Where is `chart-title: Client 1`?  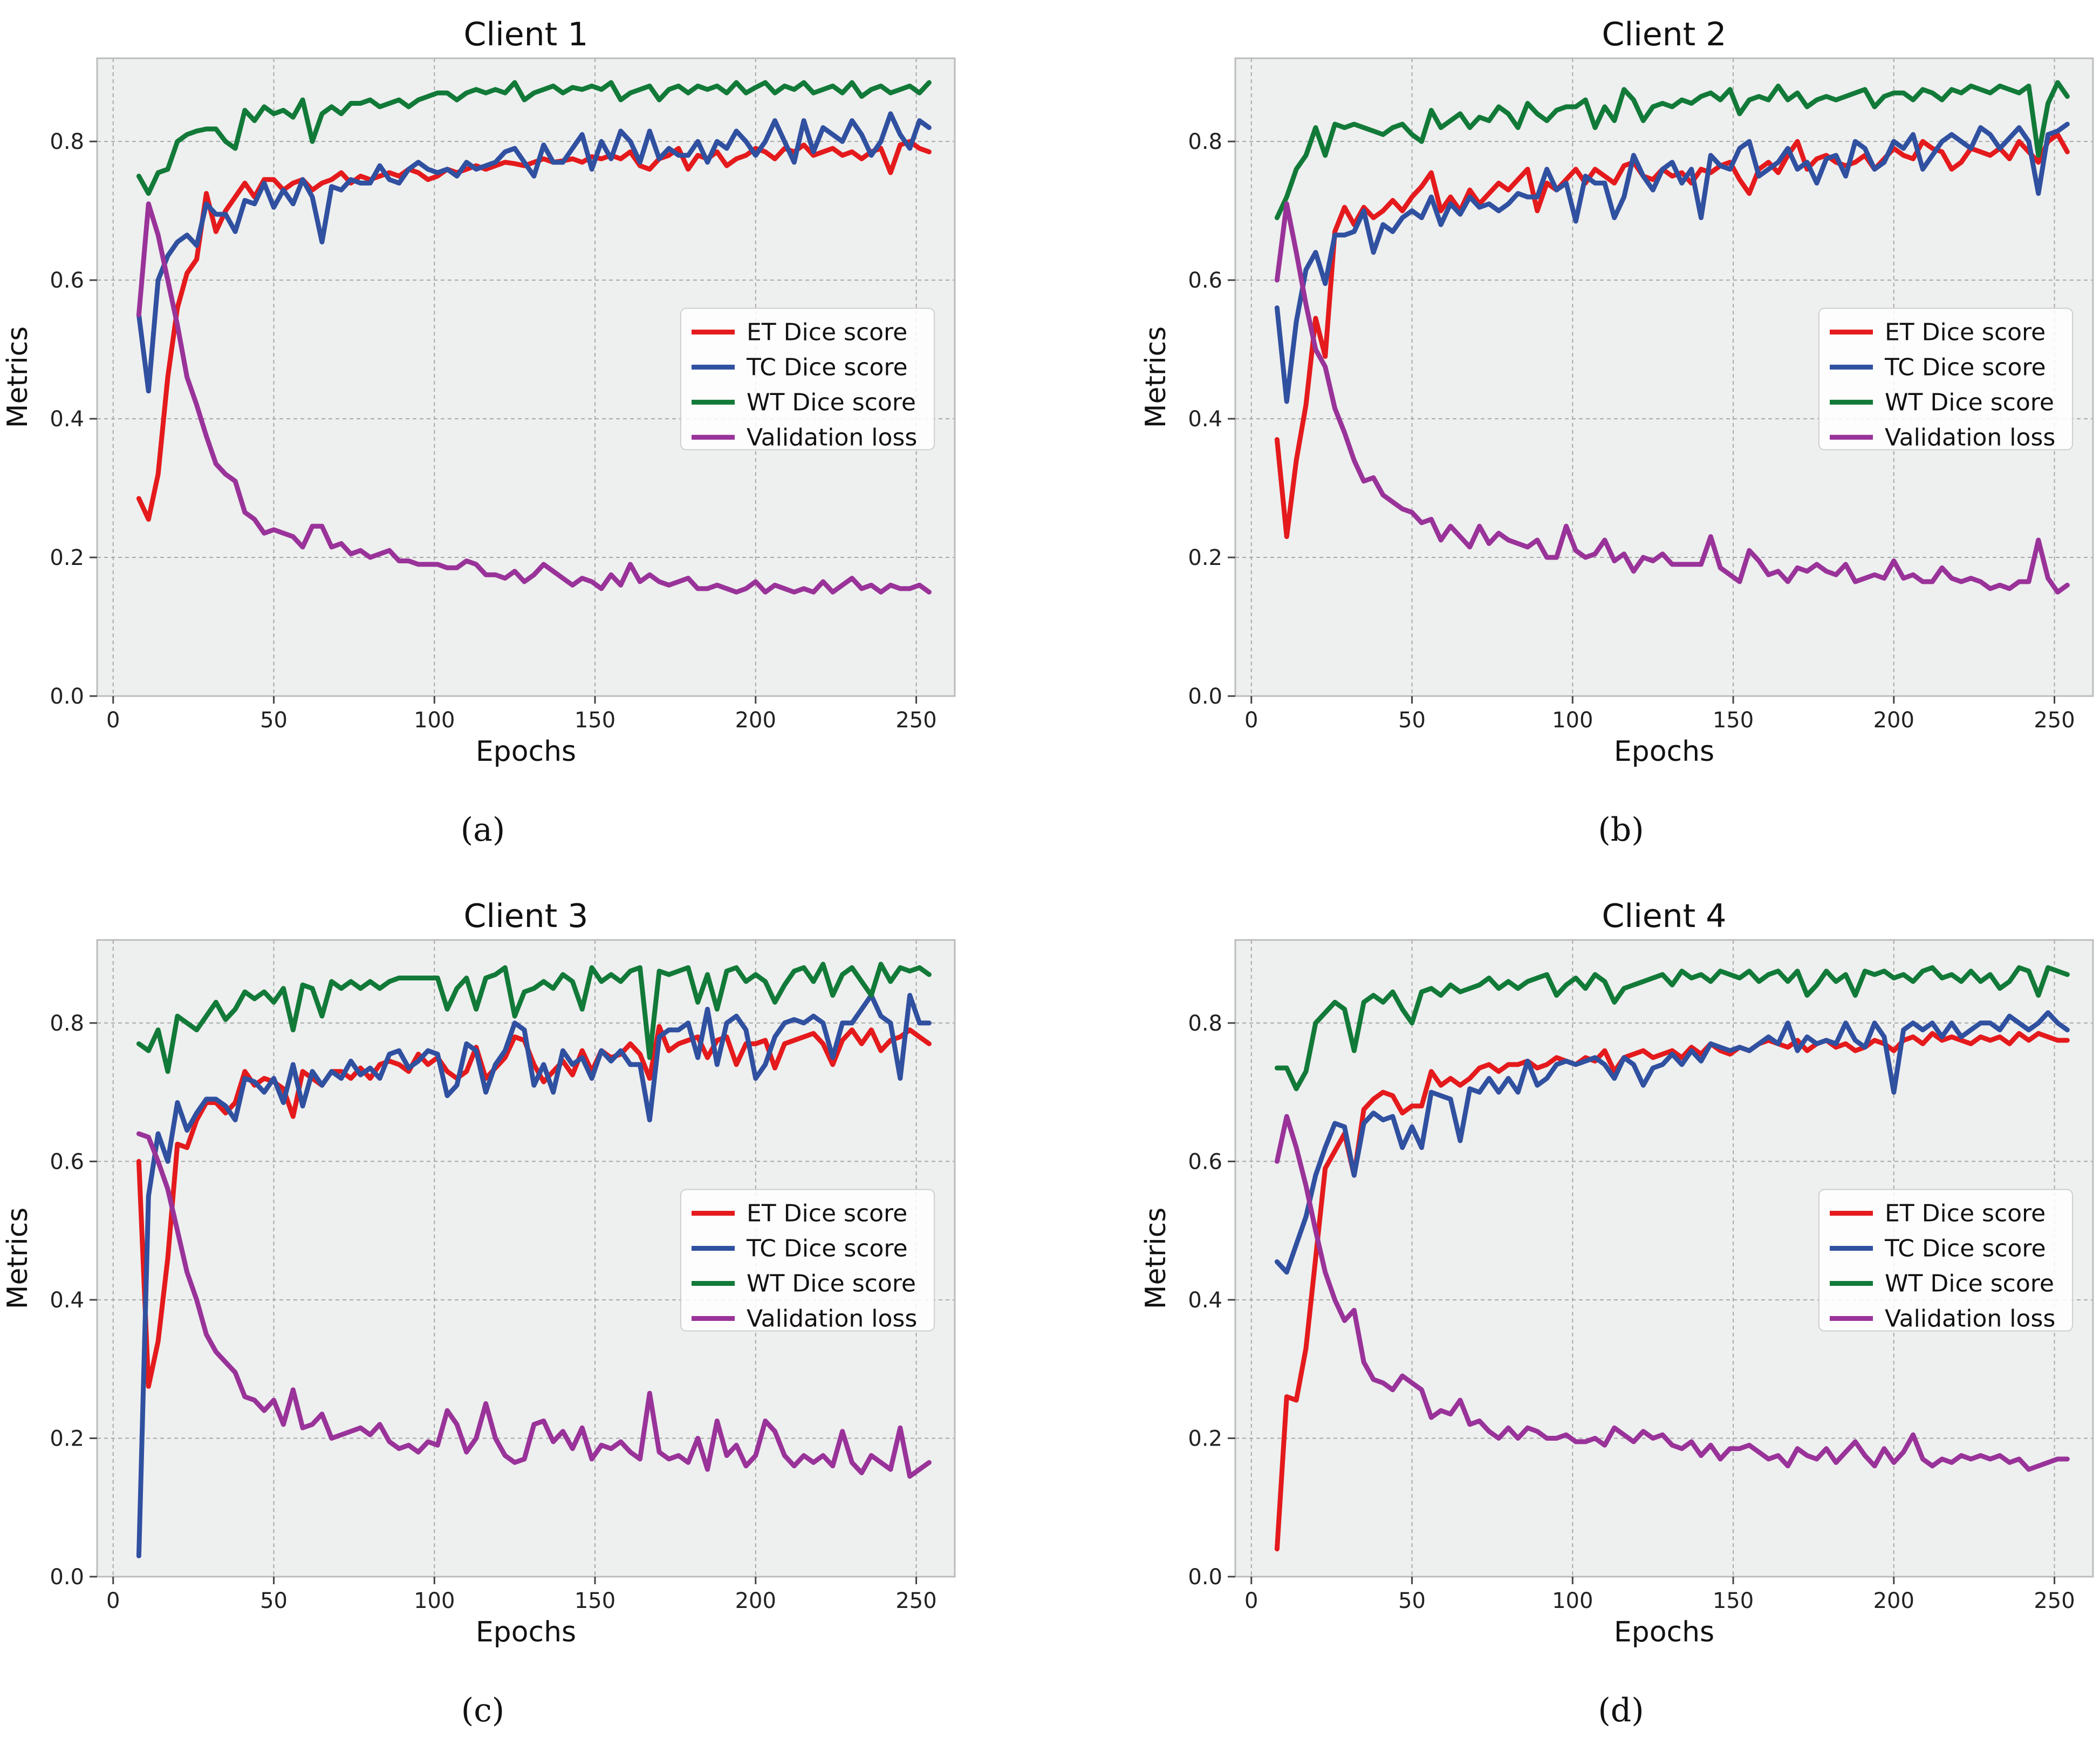 chart-title: Client 1 is located at coordinates (526, 34).